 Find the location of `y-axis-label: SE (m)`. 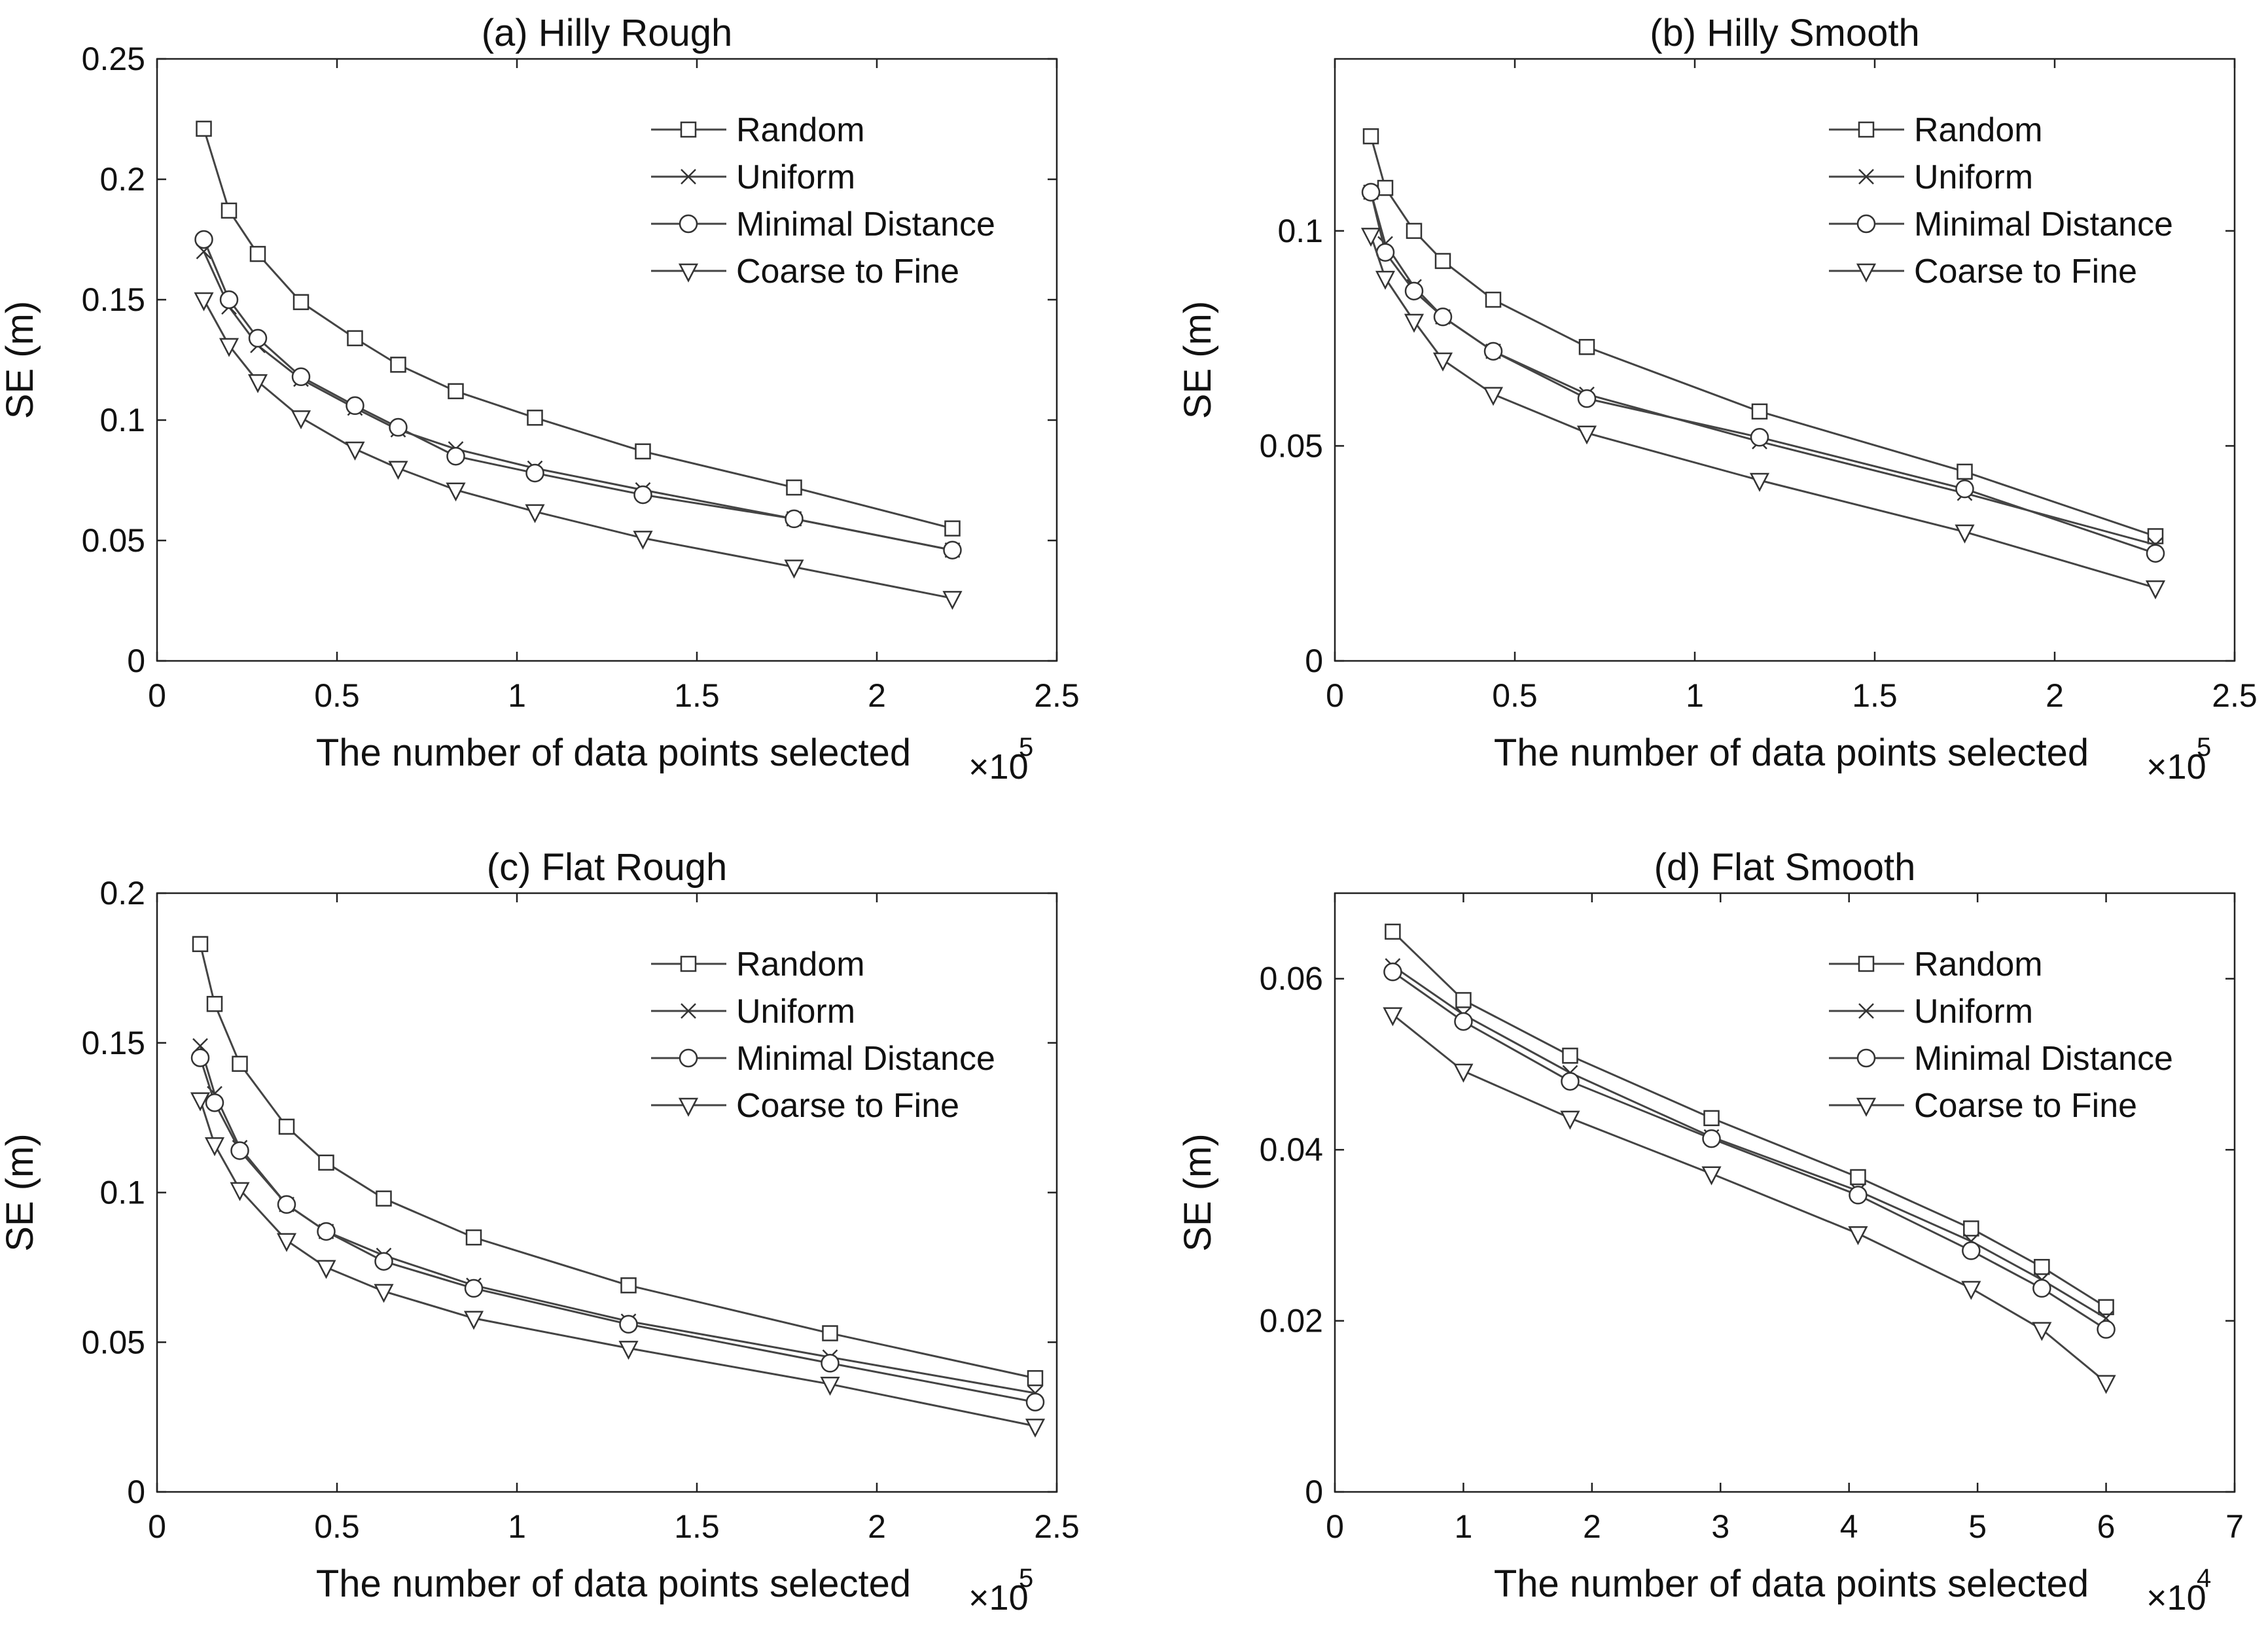

y-axis-label: SE (m) is located at coordinates (20, 1192).